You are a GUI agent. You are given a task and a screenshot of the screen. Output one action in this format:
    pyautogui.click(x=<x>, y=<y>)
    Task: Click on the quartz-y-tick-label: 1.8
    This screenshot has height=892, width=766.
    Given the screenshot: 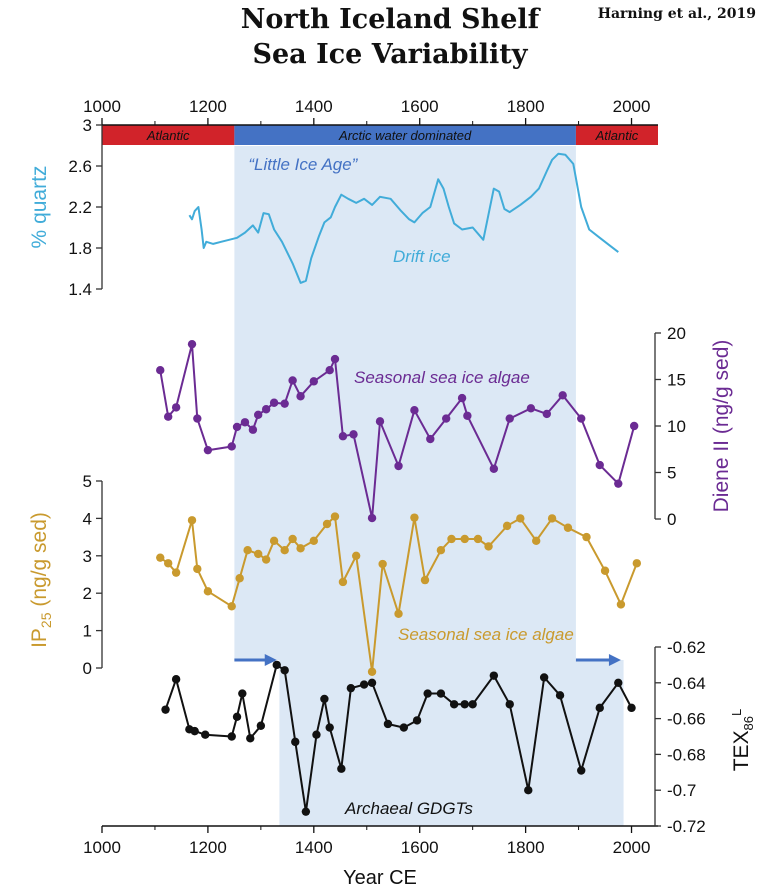 What is the action you would take?
    pyautogui.click(x=80, y=248)
    